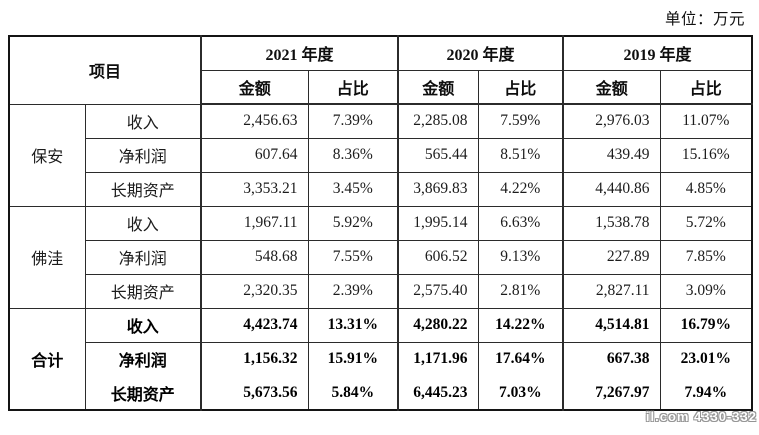 Image resolution: width=759 pixels, height=435 pixels. What do you see at coordinates (520, 87) in the screenshot?
I see `header-ratio-2020: 占比` at bounding box center [520, 87].